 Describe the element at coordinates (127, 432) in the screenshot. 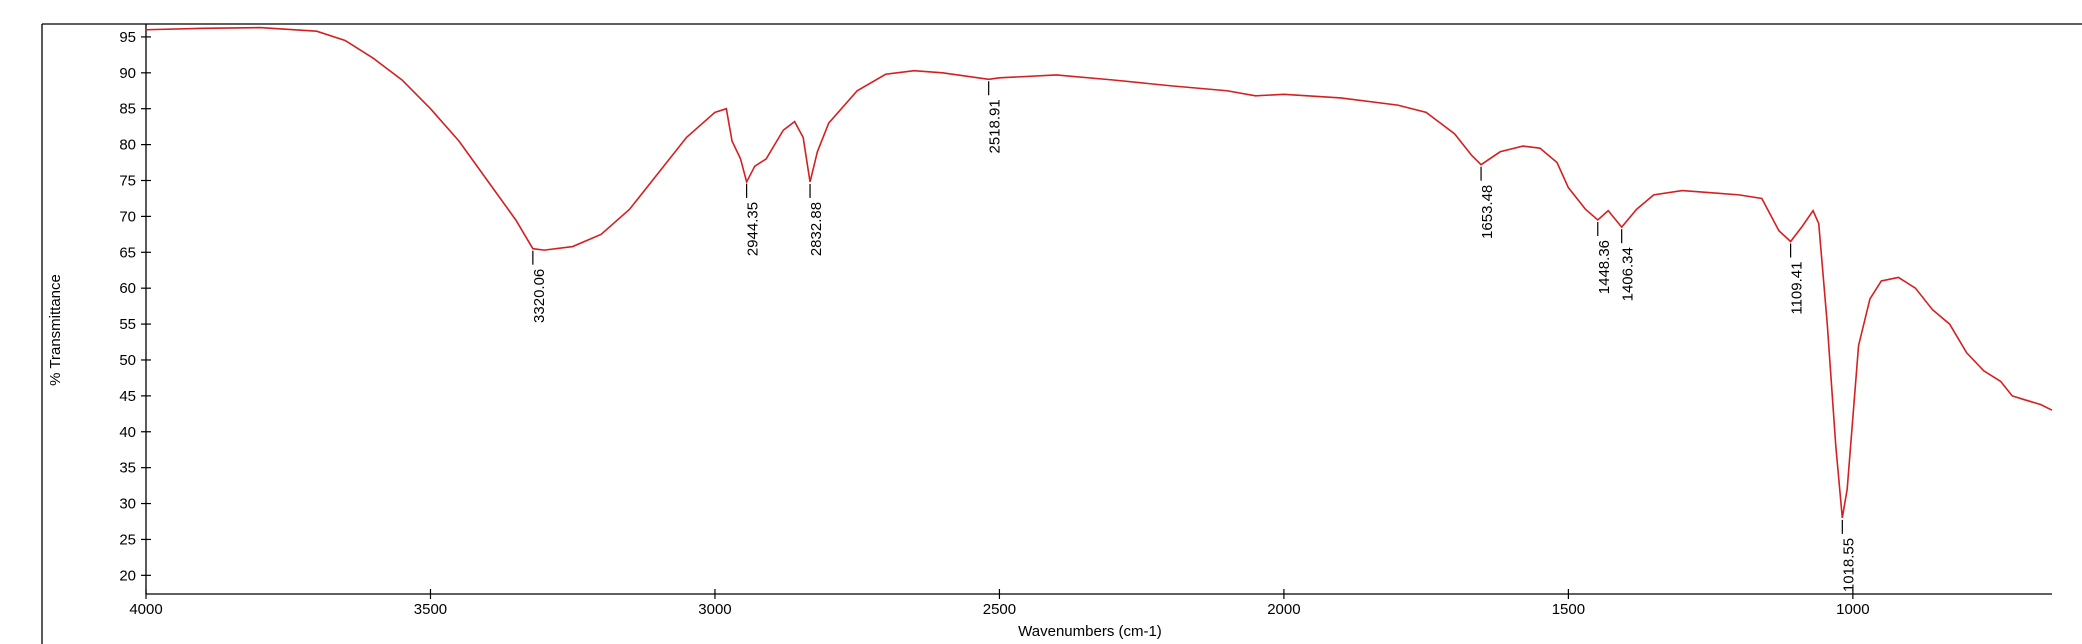

I see `y-tick-label: 40` at that location.